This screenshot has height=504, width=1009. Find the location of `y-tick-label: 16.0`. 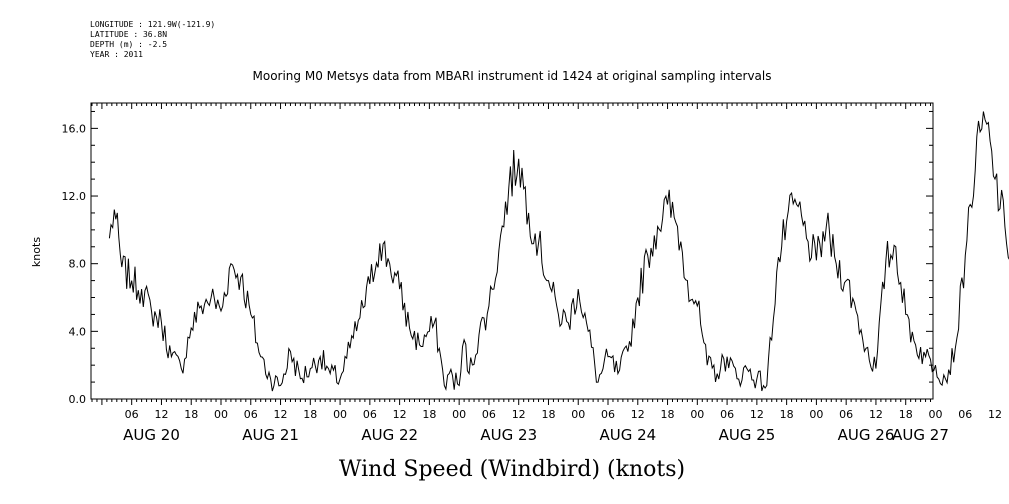

y-tick-label: 16.0 is located at coordinates (74, 128).